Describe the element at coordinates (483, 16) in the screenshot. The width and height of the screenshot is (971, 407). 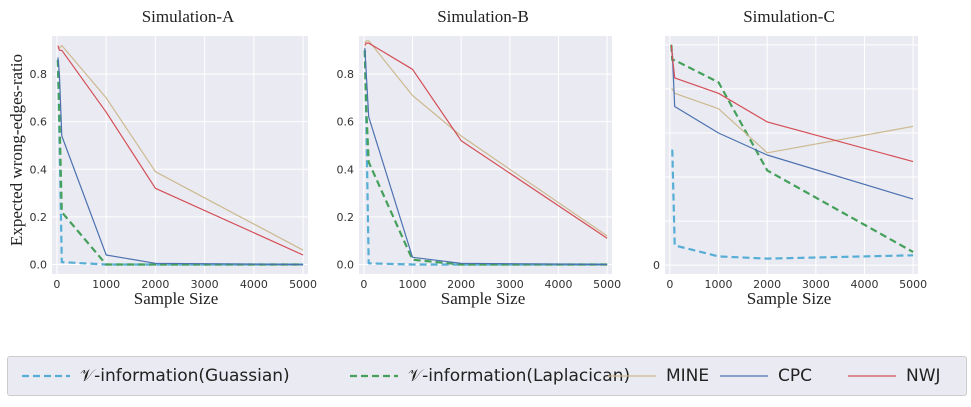
I see `chart-title: Simulation-B` at that location.